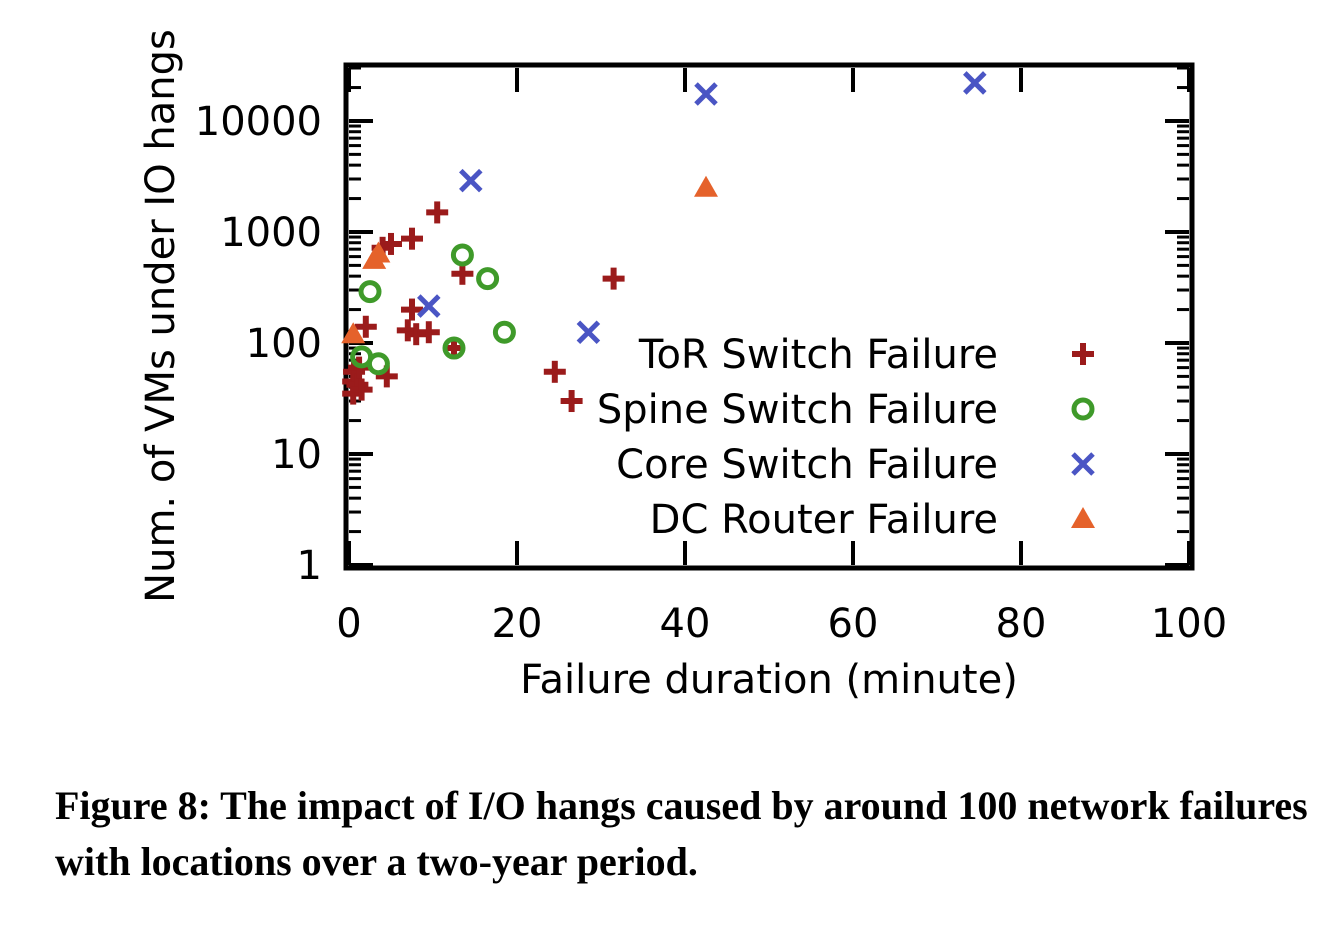 The width and height of the screenshot is (1338, 930). What do you see at coordinates (1083, 517) in the screenshot?
I see `legend-marker-triangle` at bounding box center [1083, 517].